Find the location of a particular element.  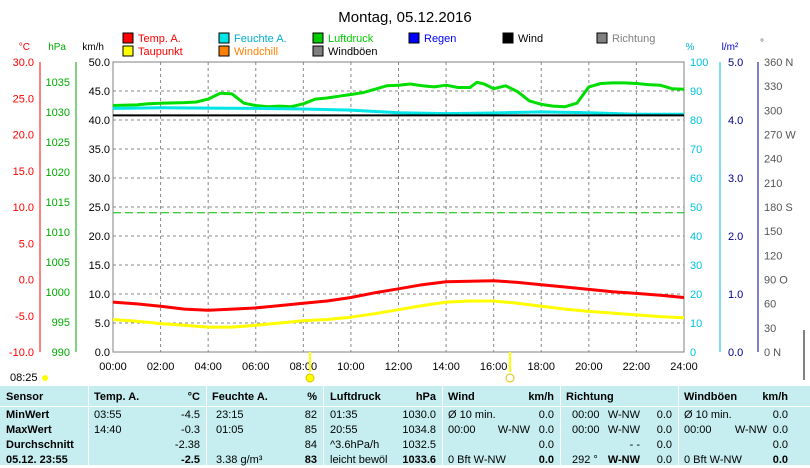

table-cell-feuchte-val: 82 is located at coordinates (310, 415).